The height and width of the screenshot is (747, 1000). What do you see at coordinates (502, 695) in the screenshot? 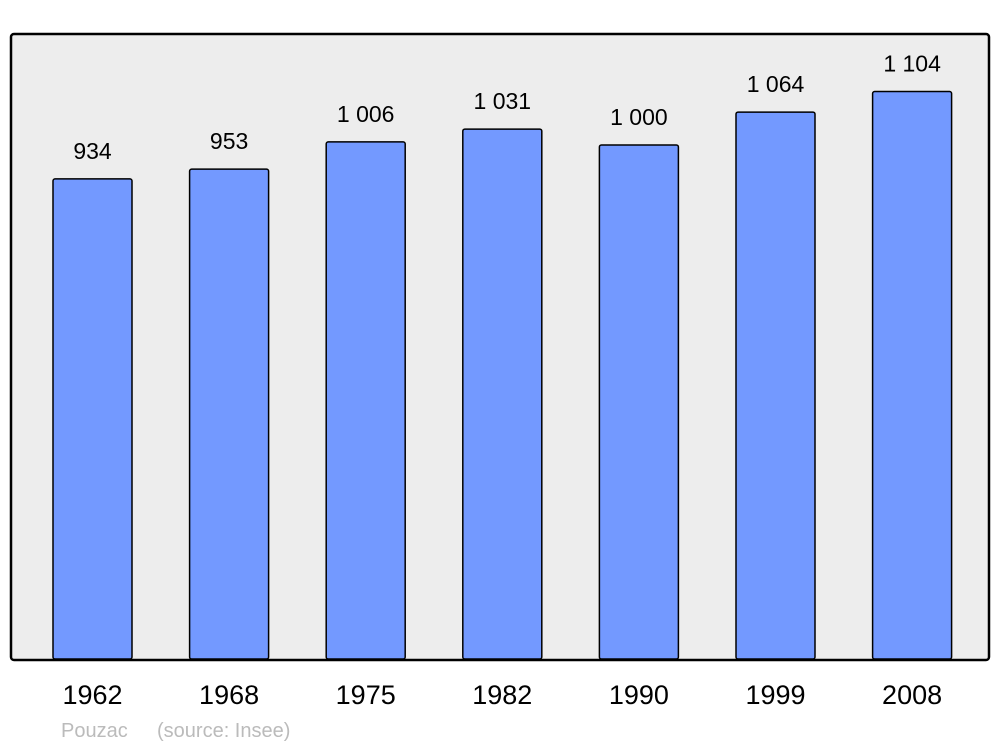
I see `x-tick-label-1982: 1982` at bounding box center [502, 695].